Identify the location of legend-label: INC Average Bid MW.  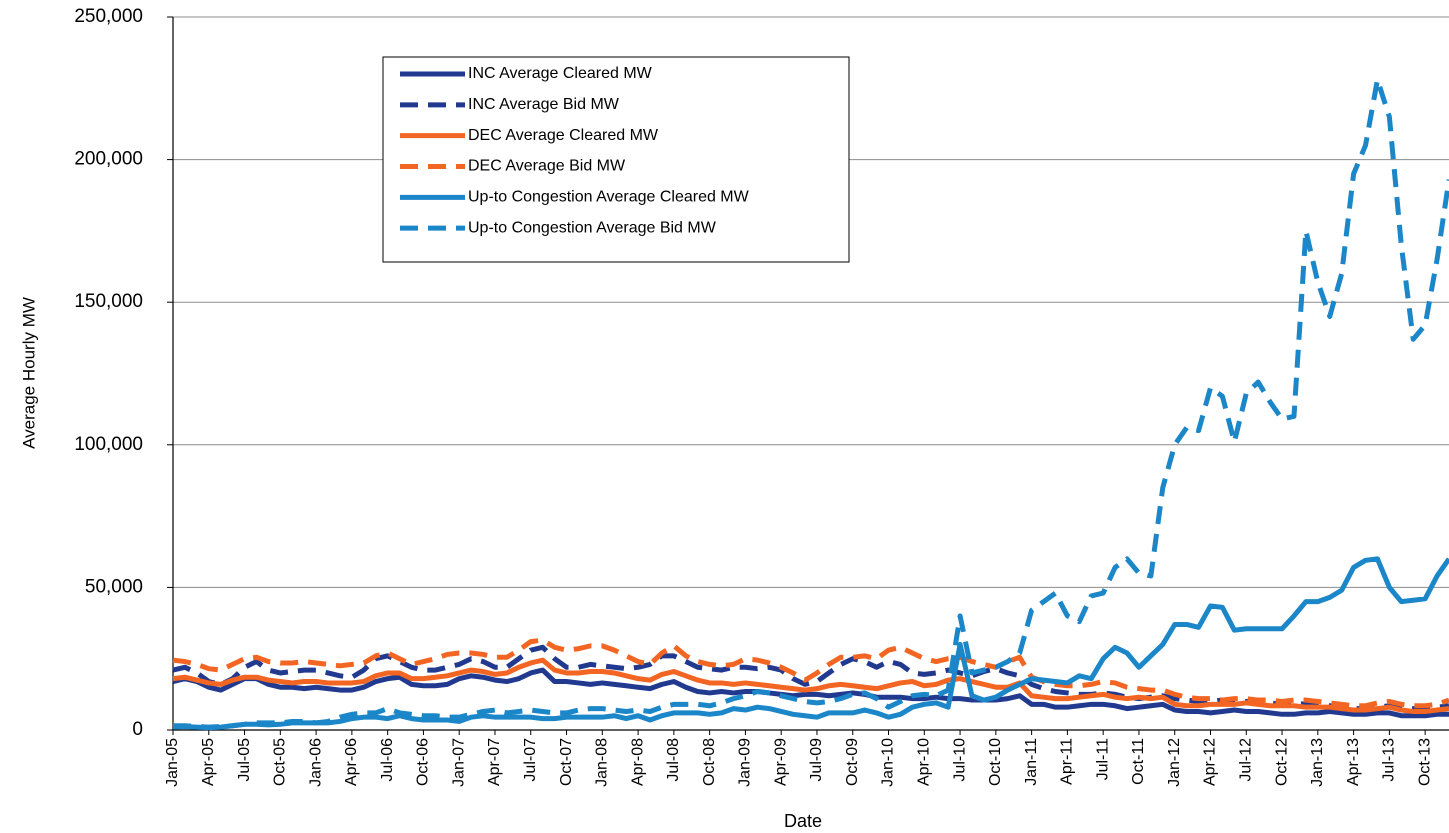
(544, 104).